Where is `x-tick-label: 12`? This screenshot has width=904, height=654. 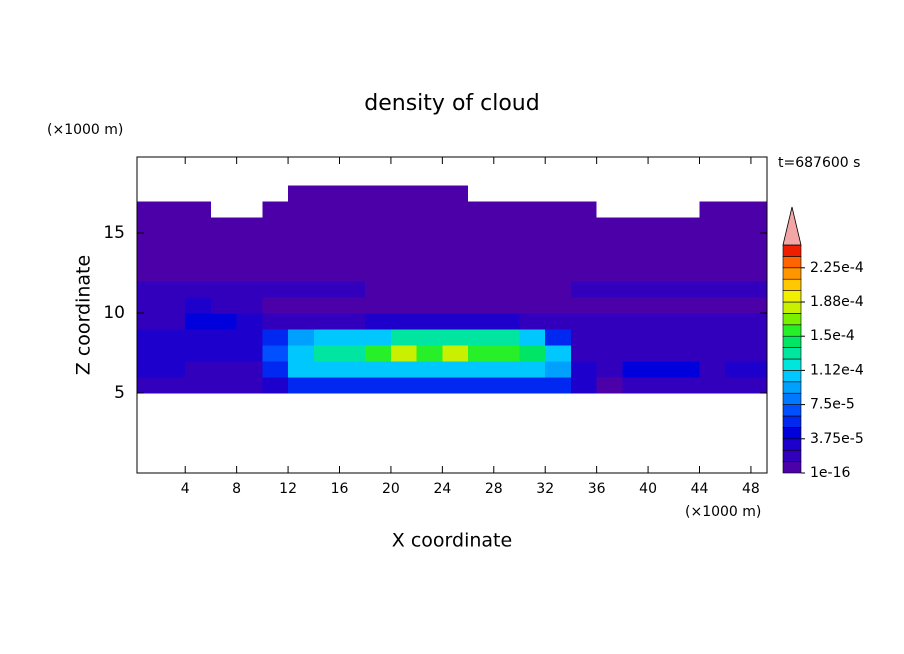 x-tick-label: 12 is located at coordinates (288, 489).